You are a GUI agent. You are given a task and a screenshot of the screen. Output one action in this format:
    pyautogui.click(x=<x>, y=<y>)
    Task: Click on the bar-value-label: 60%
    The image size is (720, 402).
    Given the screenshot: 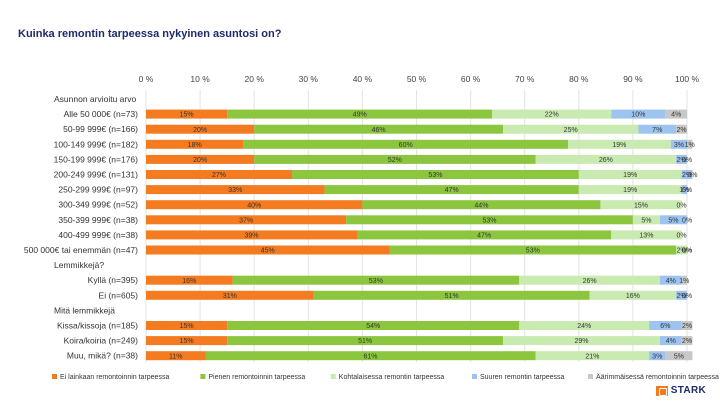 What is the action you would take?
    pyautogui.click(x=406, y=145)
    